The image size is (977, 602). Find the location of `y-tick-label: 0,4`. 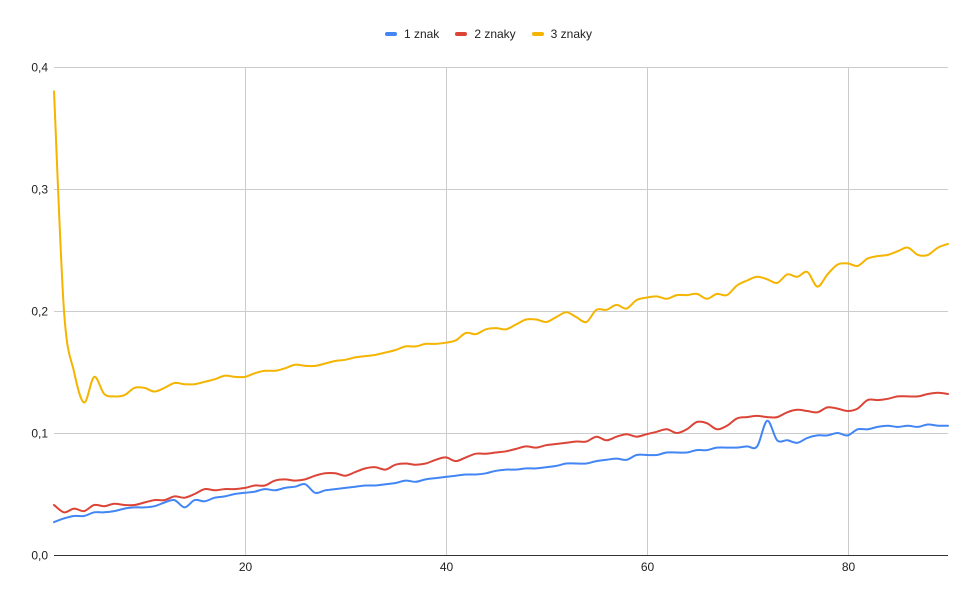

y-tick-label: 0,4 is located at coordinates (39, 68).